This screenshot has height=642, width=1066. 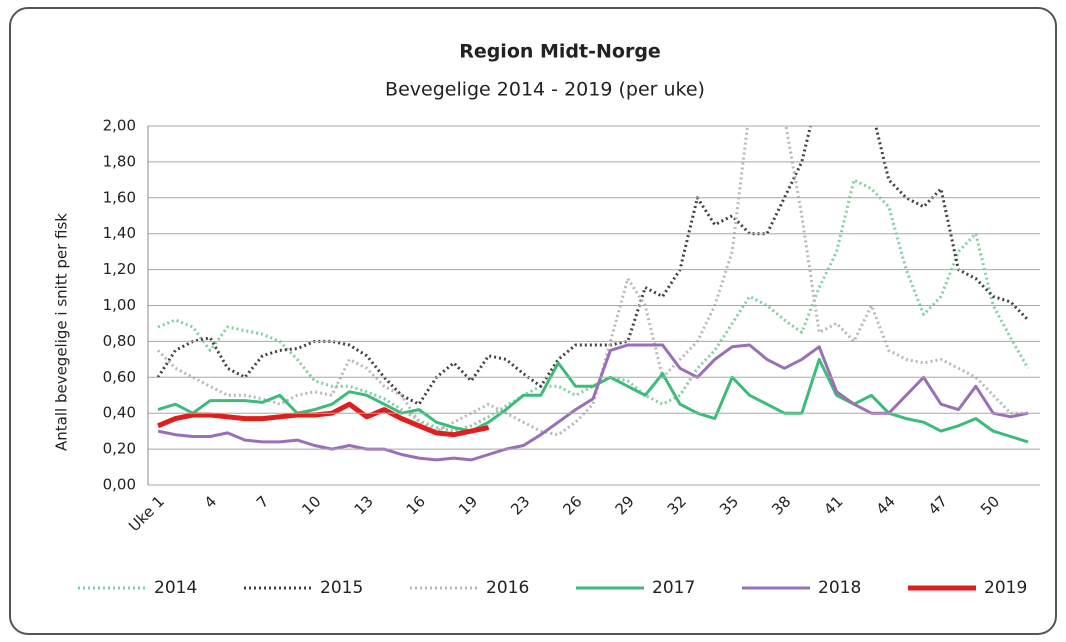 What do you see at coordinates (1005, 588) in the screenshot?
I see `legend-label: 2019` at bounding box center [1005, 588].